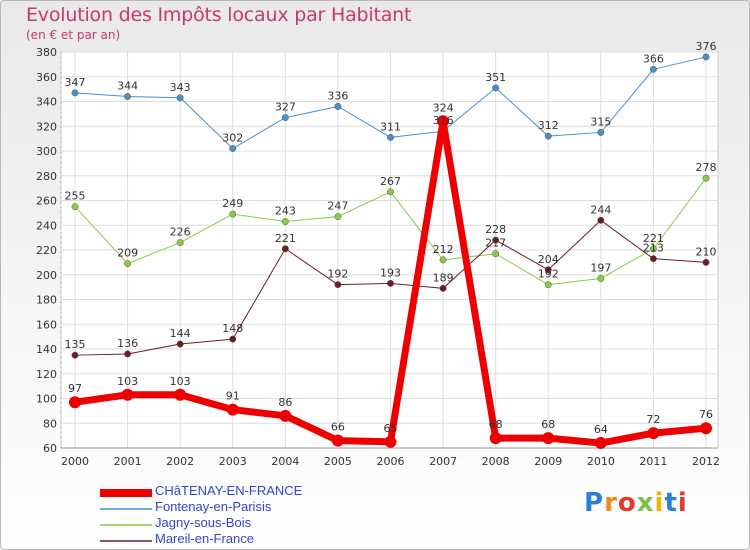  I want to click on data-label: 316, so click(443, 120).